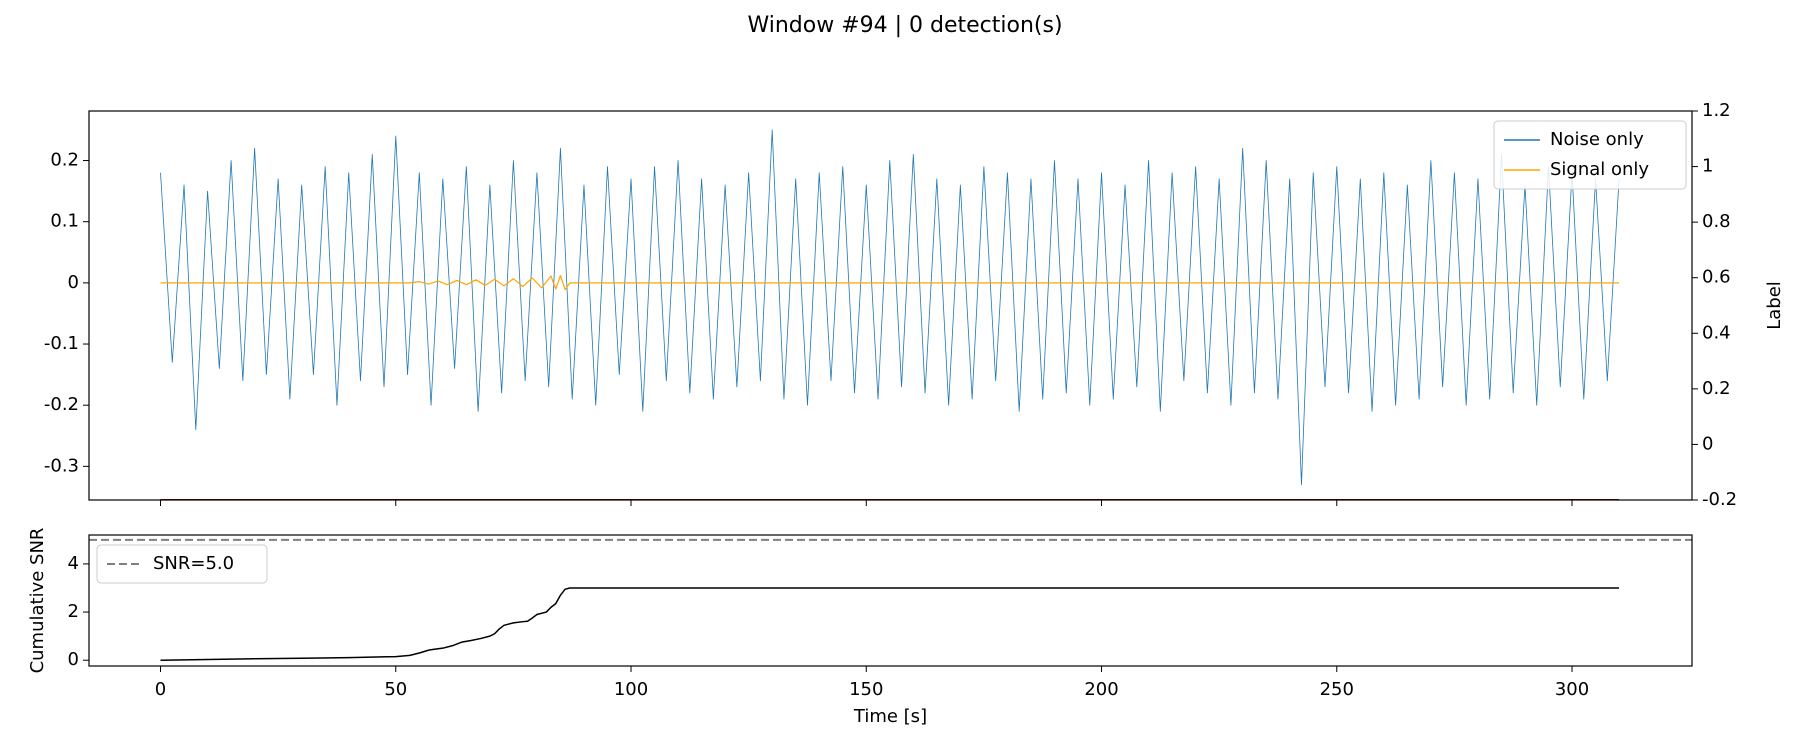 This screenshot has height=754, width=1800. I want to click on x-tick-label: 250, so click(1337, 689).